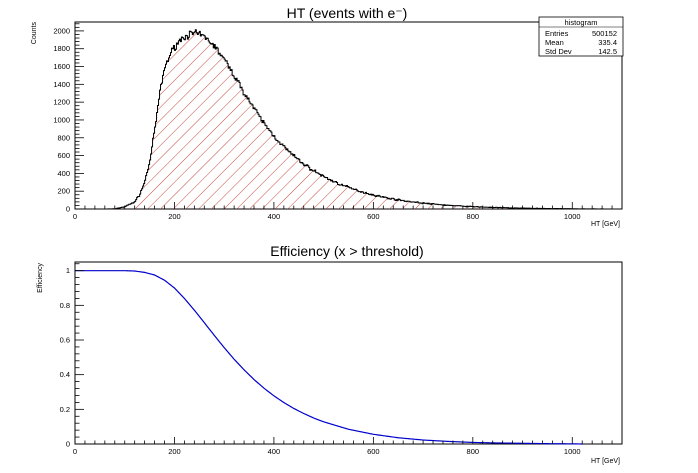  What do you see at coordinates (34, 33) in the screenshot?
I see `y-axis-label: Counts` at bounding box center [34, 33].